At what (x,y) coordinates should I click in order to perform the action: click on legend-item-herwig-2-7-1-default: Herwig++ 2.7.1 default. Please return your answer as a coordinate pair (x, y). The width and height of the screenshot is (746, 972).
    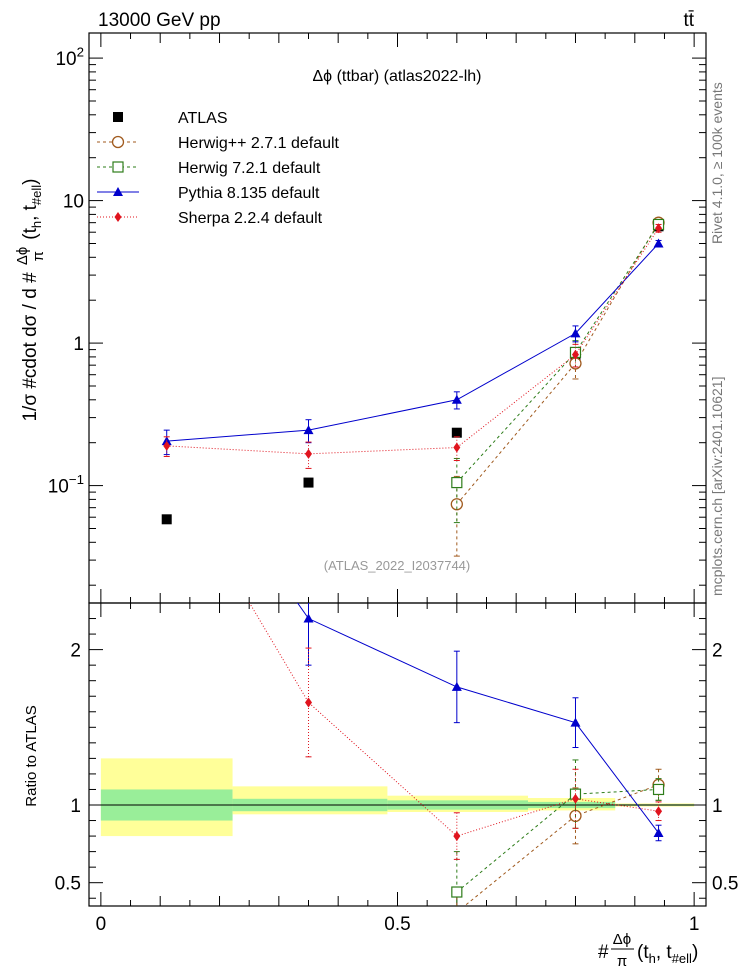
    Looking at the image, I should click on (218, 143).